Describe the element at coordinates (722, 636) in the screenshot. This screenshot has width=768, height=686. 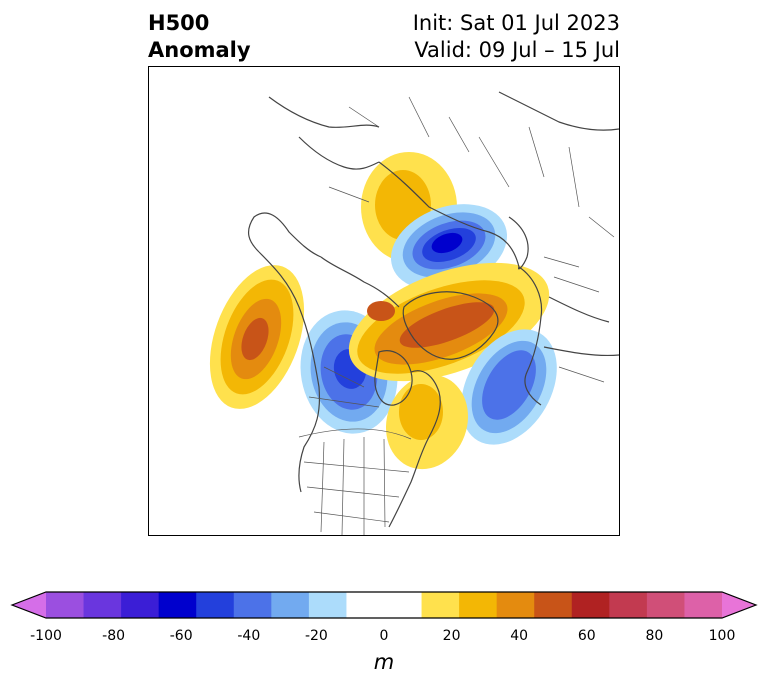
I see `colorbar-tick-label: 100` at that location.